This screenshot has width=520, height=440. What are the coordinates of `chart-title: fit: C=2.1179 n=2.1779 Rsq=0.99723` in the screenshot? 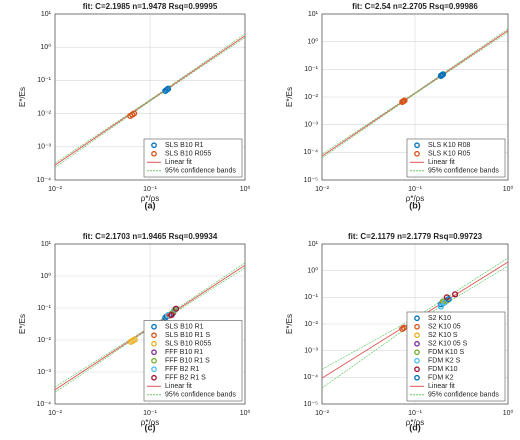 It's located at (415, 236).